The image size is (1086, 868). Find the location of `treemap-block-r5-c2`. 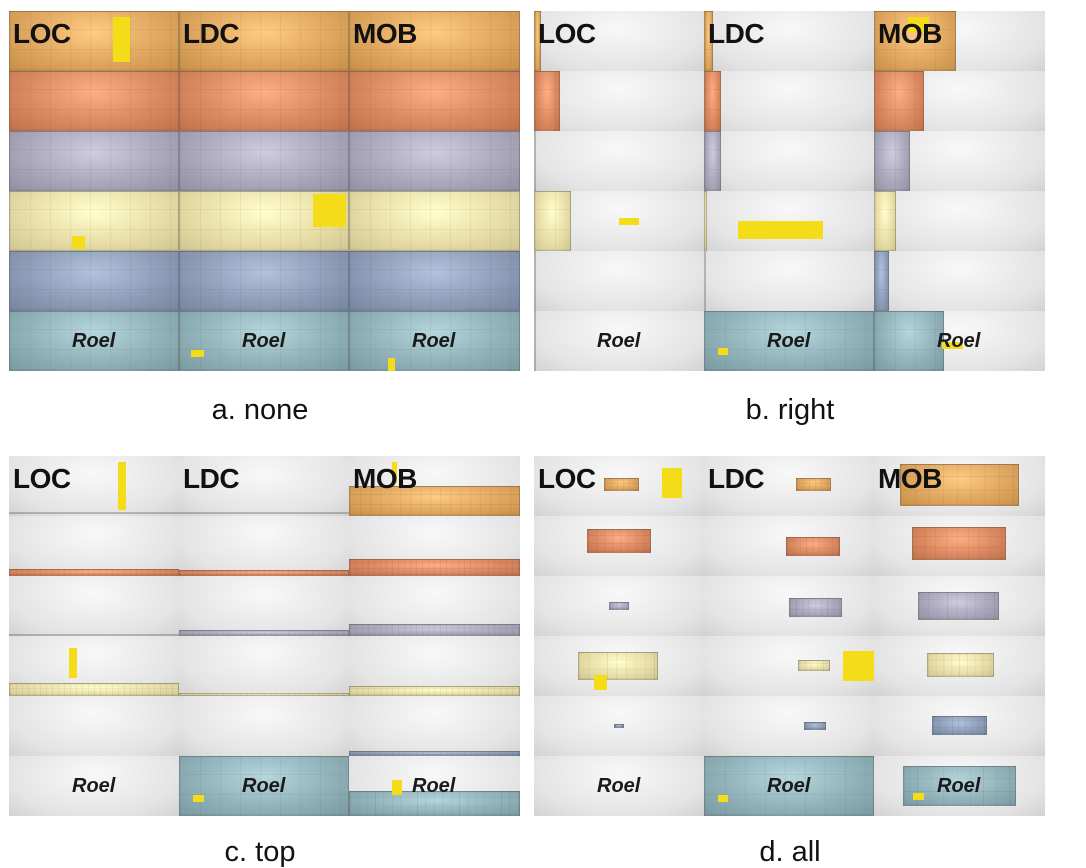

treemap-block-r5-c2 is located at coordinates (909, 341).